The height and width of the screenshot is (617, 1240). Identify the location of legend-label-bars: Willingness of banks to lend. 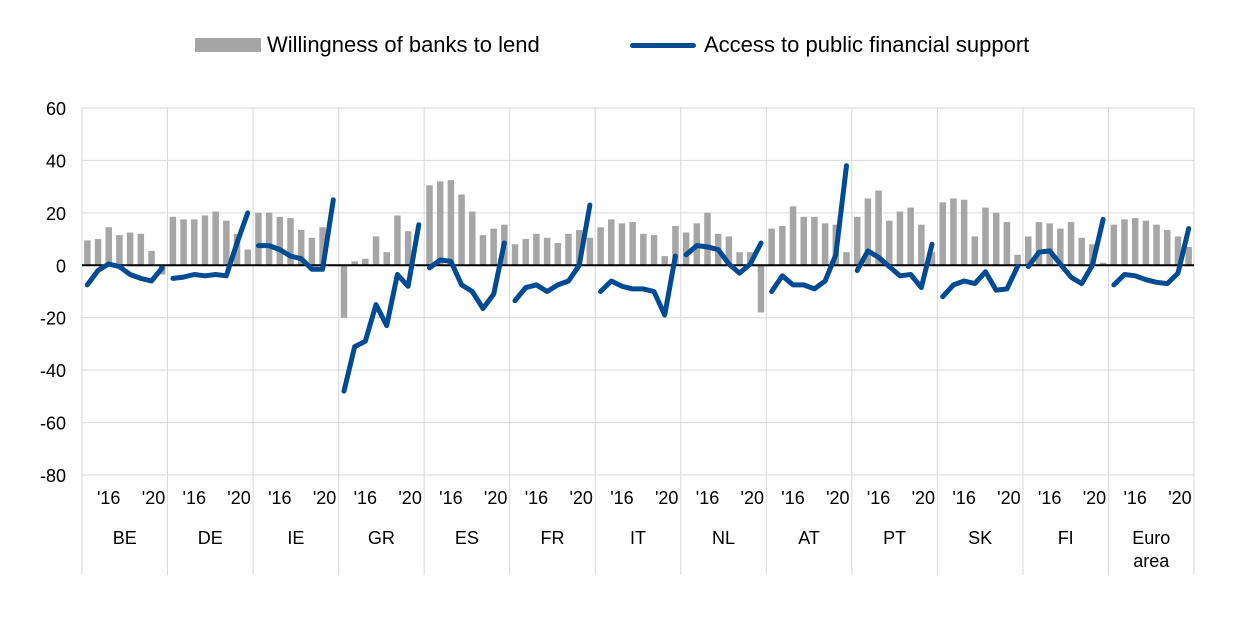
(403, 44).